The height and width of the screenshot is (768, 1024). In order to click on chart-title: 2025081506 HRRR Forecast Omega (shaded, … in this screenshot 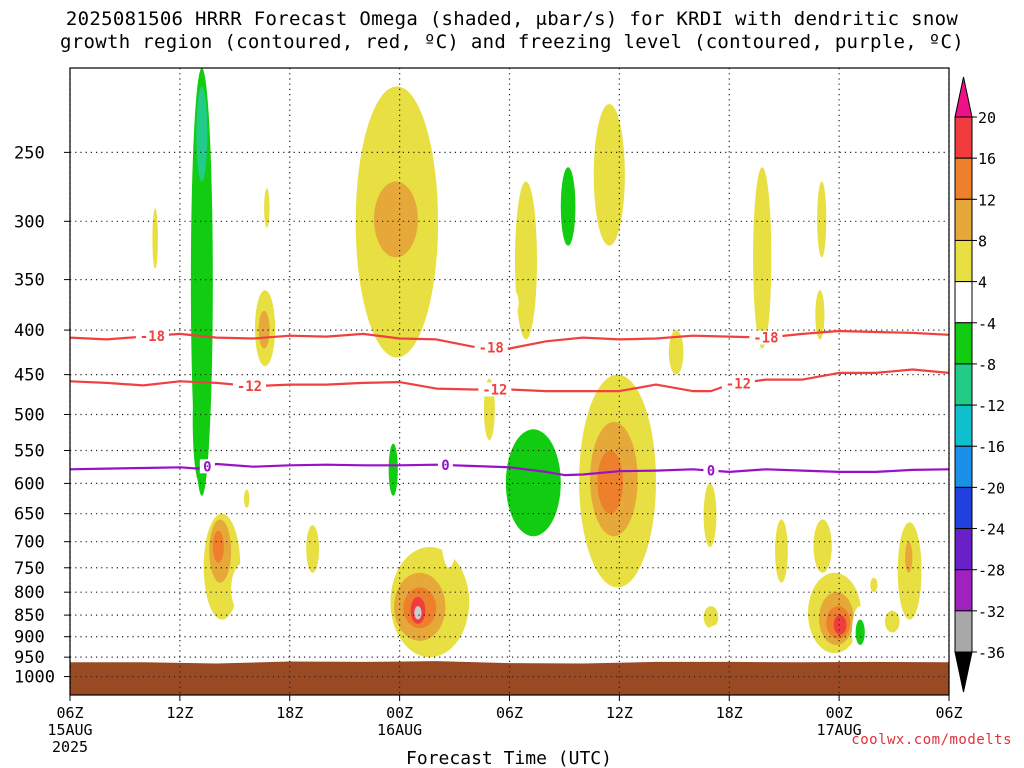, I will do `click(512, 31)`.